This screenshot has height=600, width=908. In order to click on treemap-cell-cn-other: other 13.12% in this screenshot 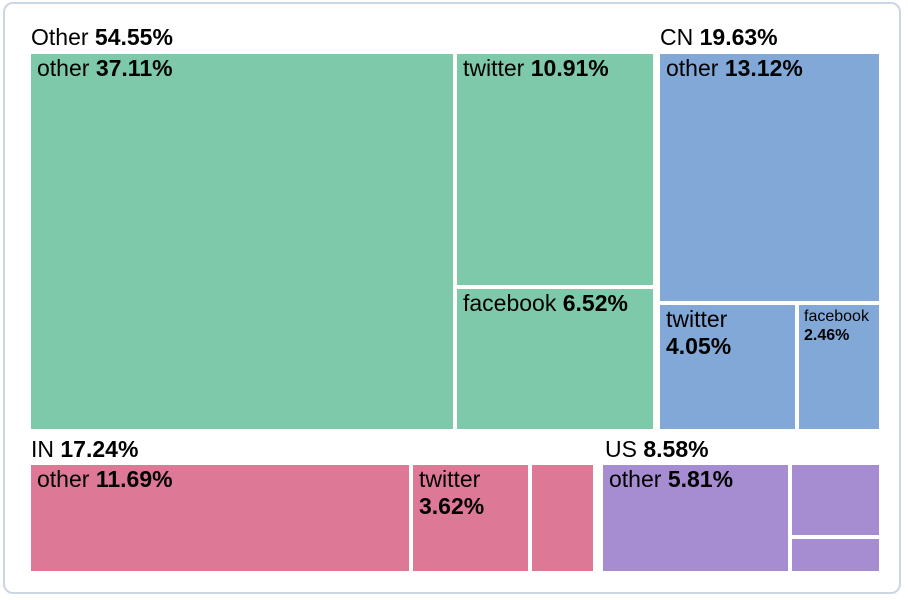, I will do `click(769, 177)`.